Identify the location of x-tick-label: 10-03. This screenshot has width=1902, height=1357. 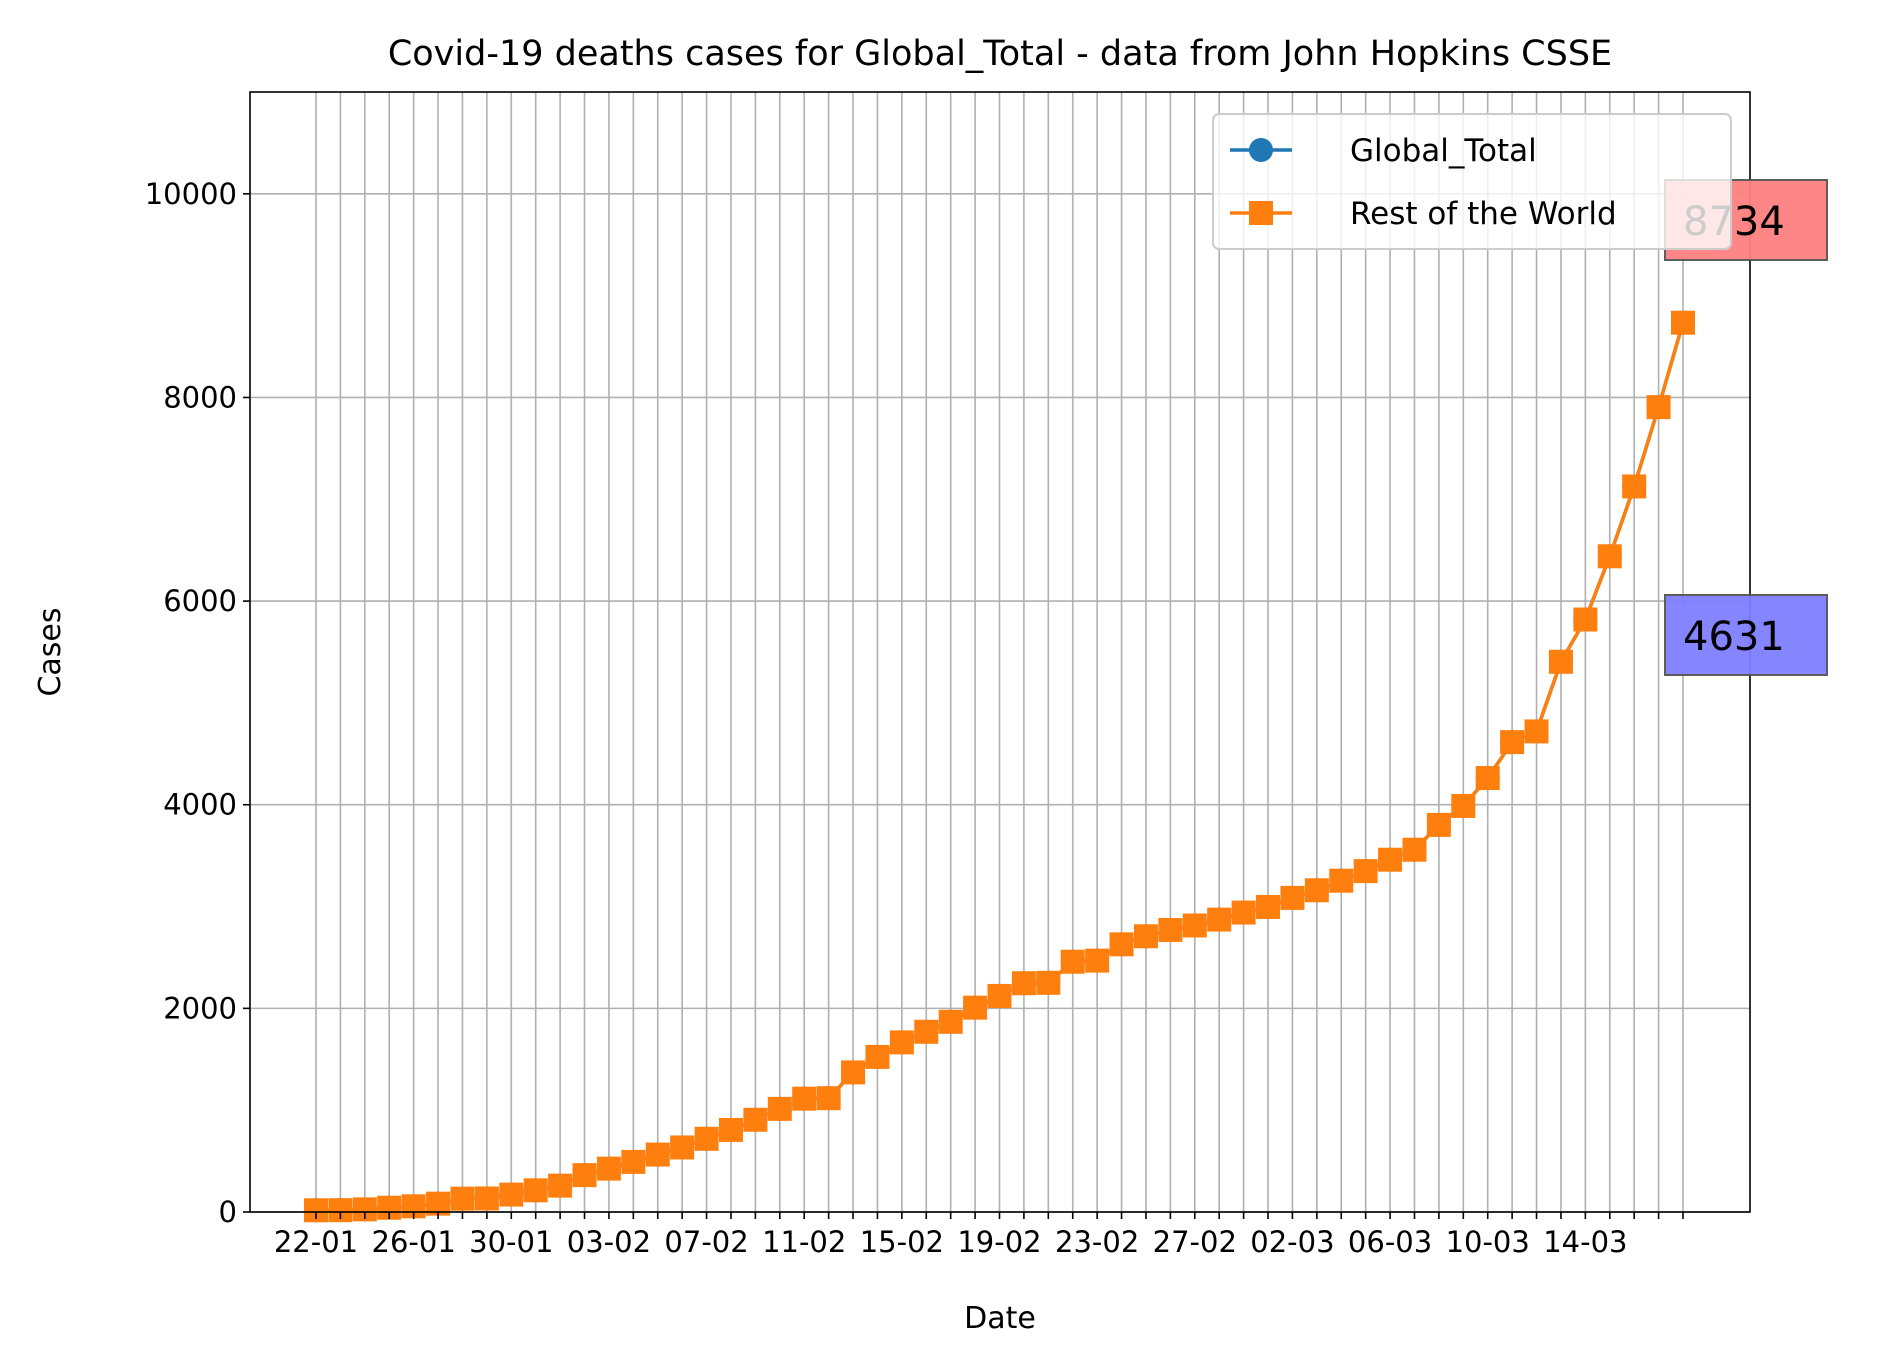
(1488, 1242).